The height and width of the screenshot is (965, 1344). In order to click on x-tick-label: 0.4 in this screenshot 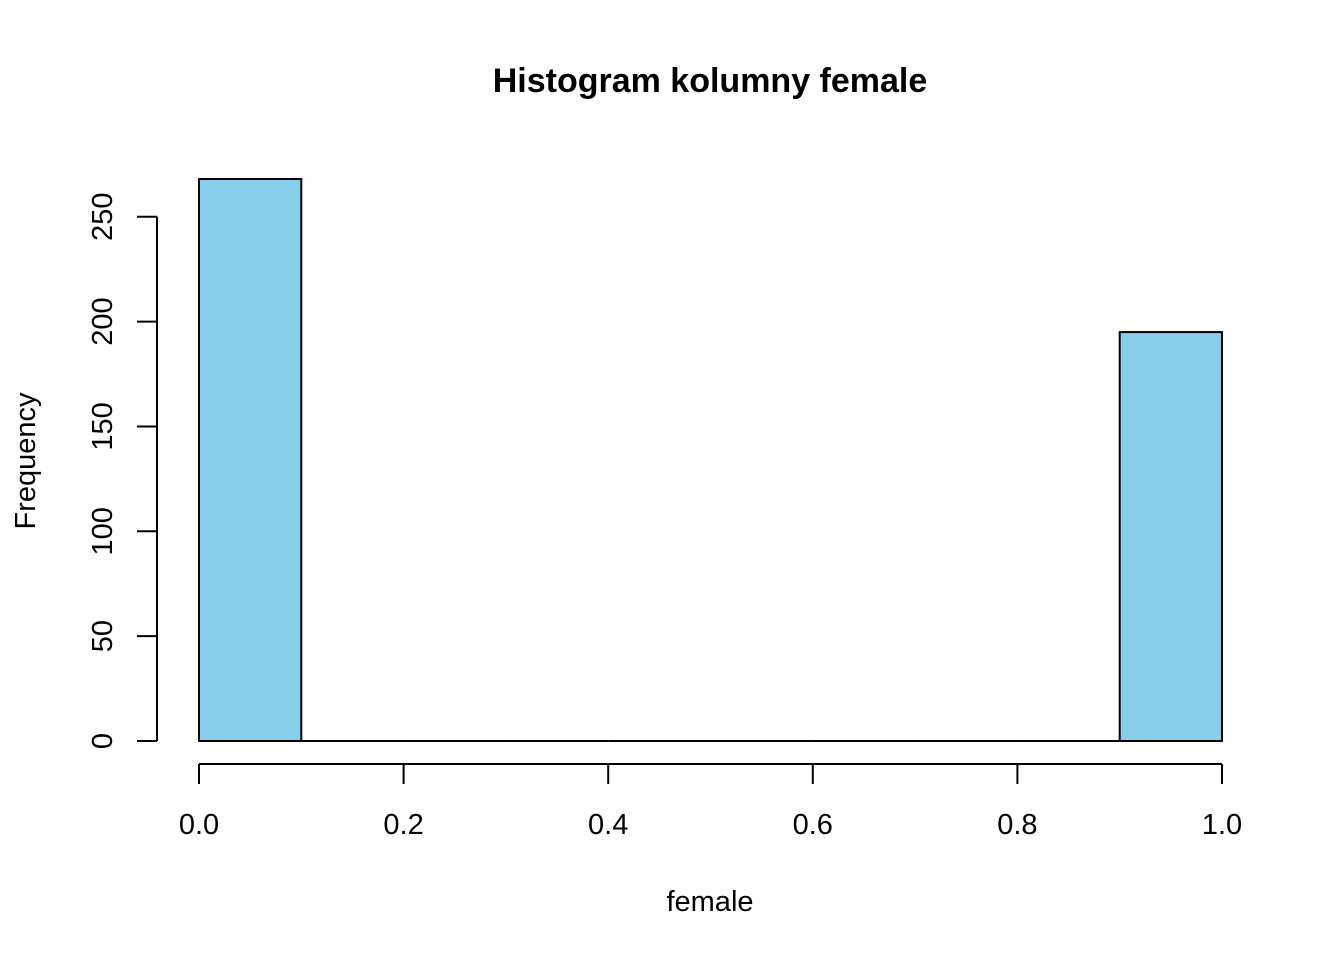, I will do `click(608, 825)`.